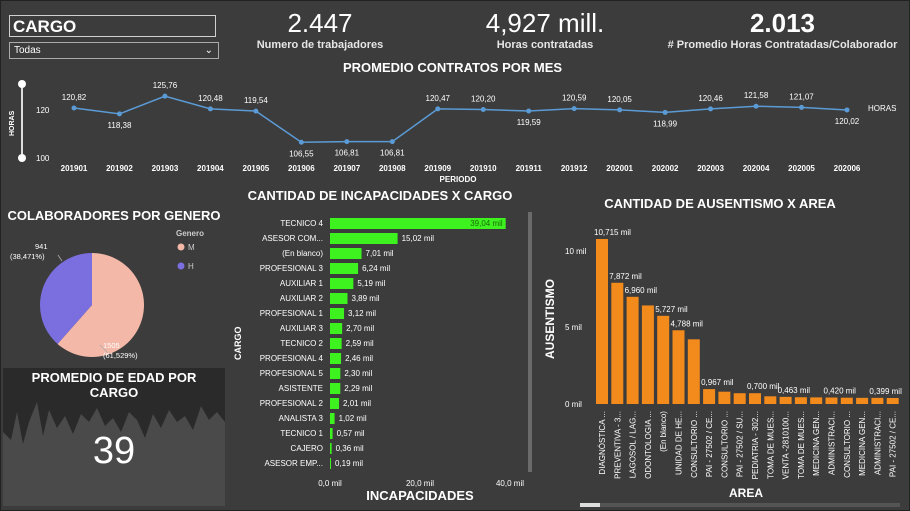 The width and height of the screenshot is (910, 511). Describe the element at coordinates (392, 153) in the screenshot. I see `line-data-label: 106,81` at that location.